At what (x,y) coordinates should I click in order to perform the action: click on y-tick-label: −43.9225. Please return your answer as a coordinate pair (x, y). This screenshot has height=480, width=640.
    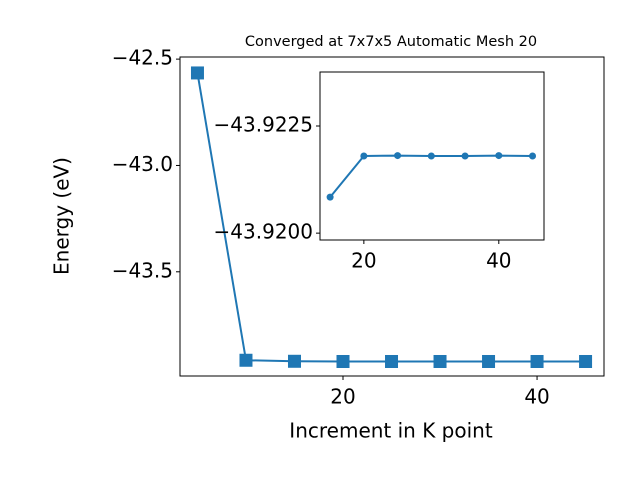
    Looking at the image, I should click on (263, 125).